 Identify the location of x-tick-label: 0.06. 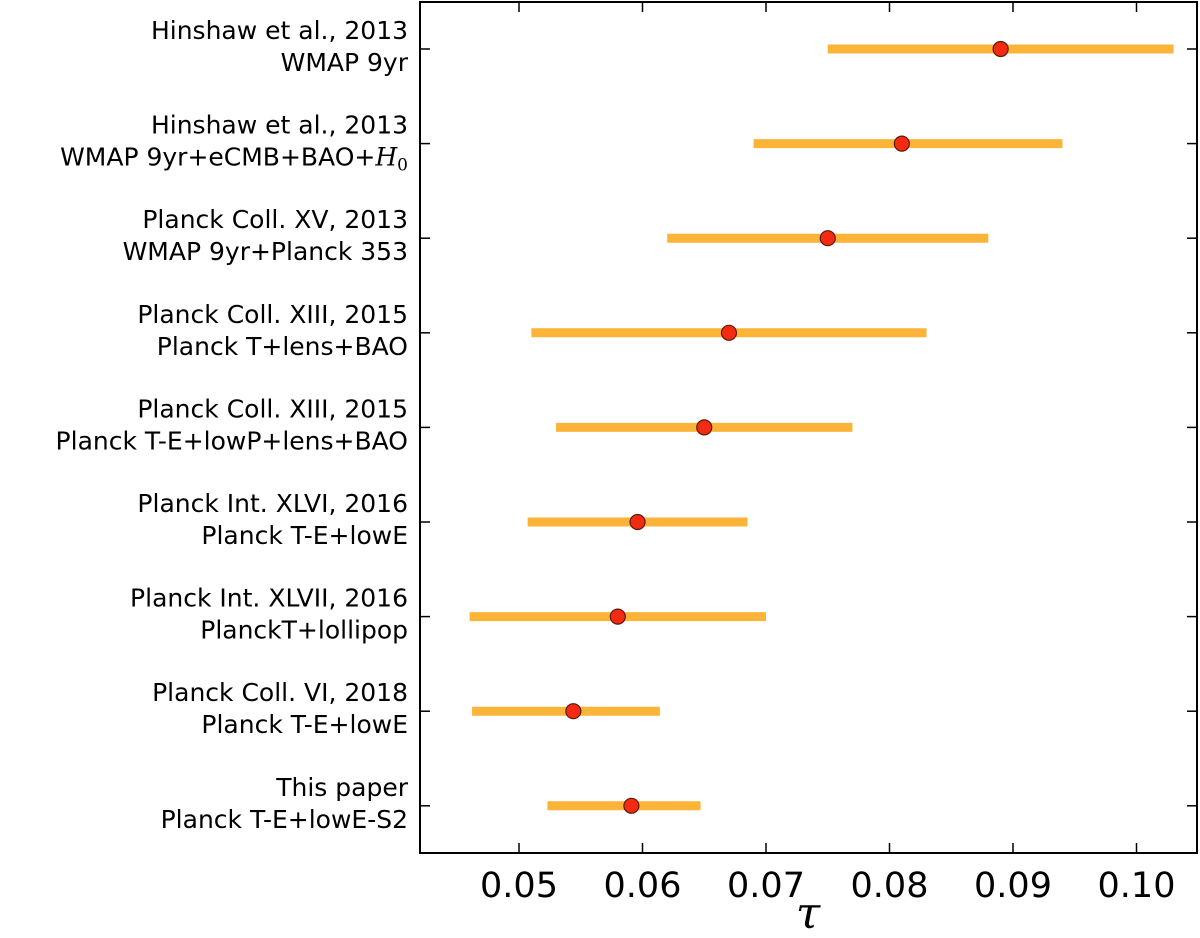
(643, 886).